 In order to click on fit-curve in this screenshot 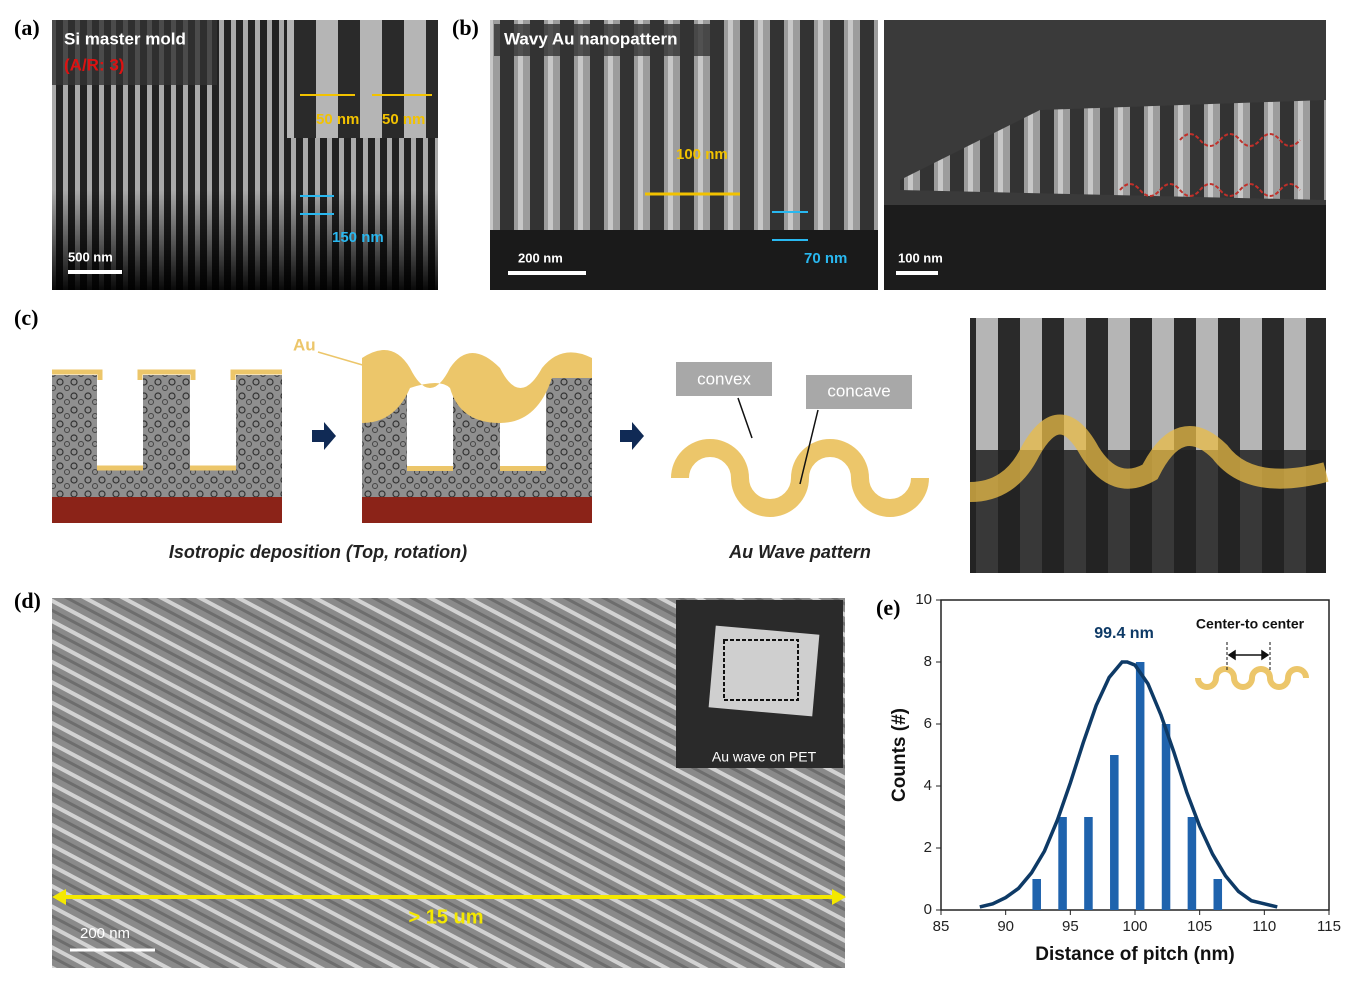, I will do `click(1128, 784)`.